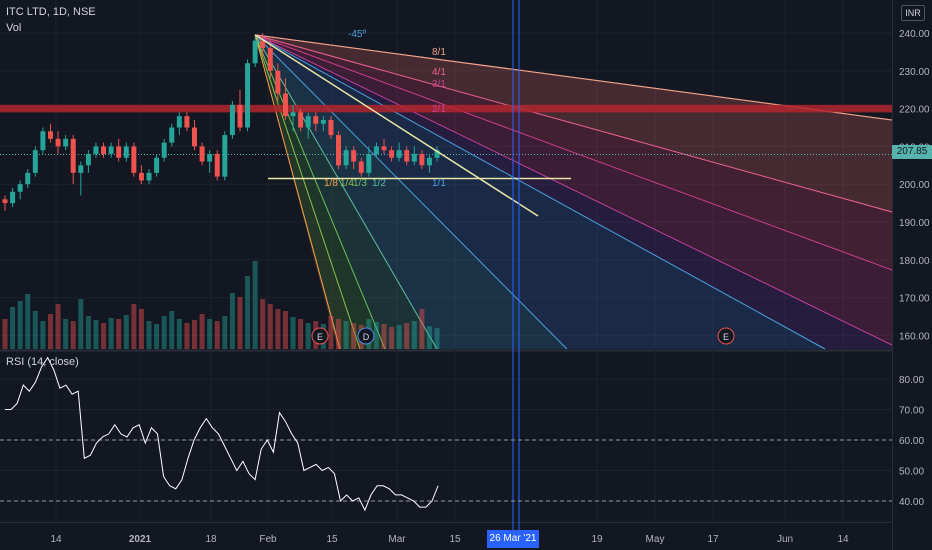 The height and width of the screenshot is (550, 932). What do you see at coordinates (14, 28) in the screenshot?
I see `volume-label: Vol` at bounding box center [14, 28].